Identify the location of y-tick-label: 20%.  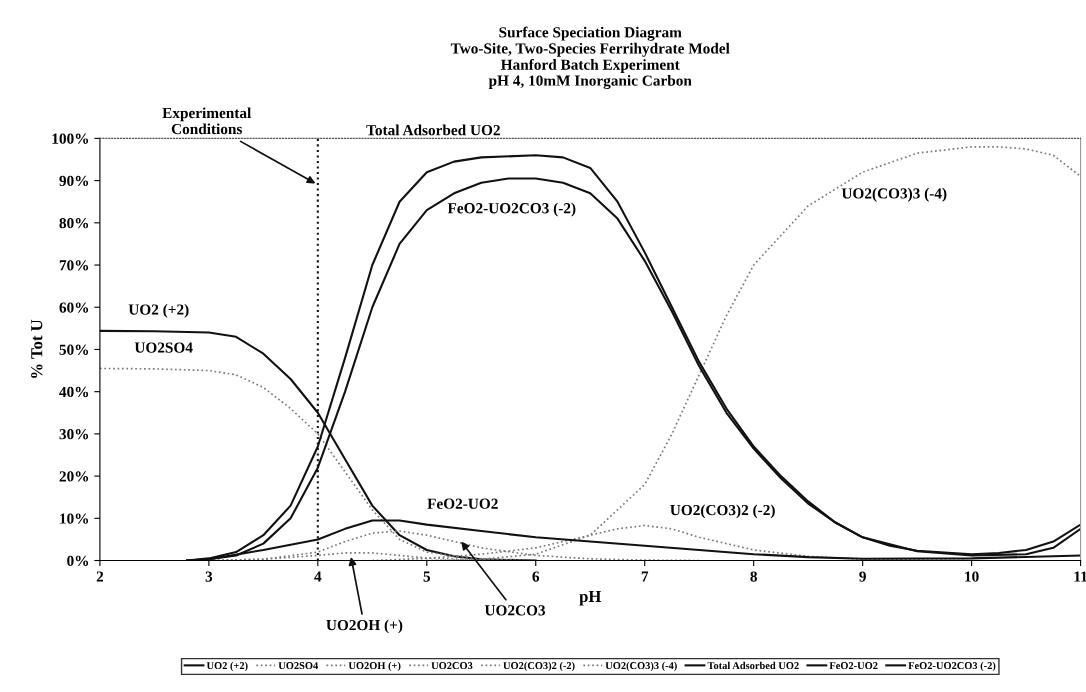
(74, 476).